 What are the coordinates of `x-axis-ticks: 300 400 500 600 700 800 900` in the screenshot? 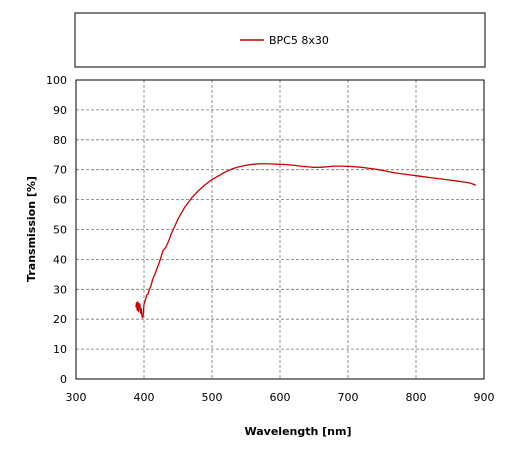 It's located at (280, 397).